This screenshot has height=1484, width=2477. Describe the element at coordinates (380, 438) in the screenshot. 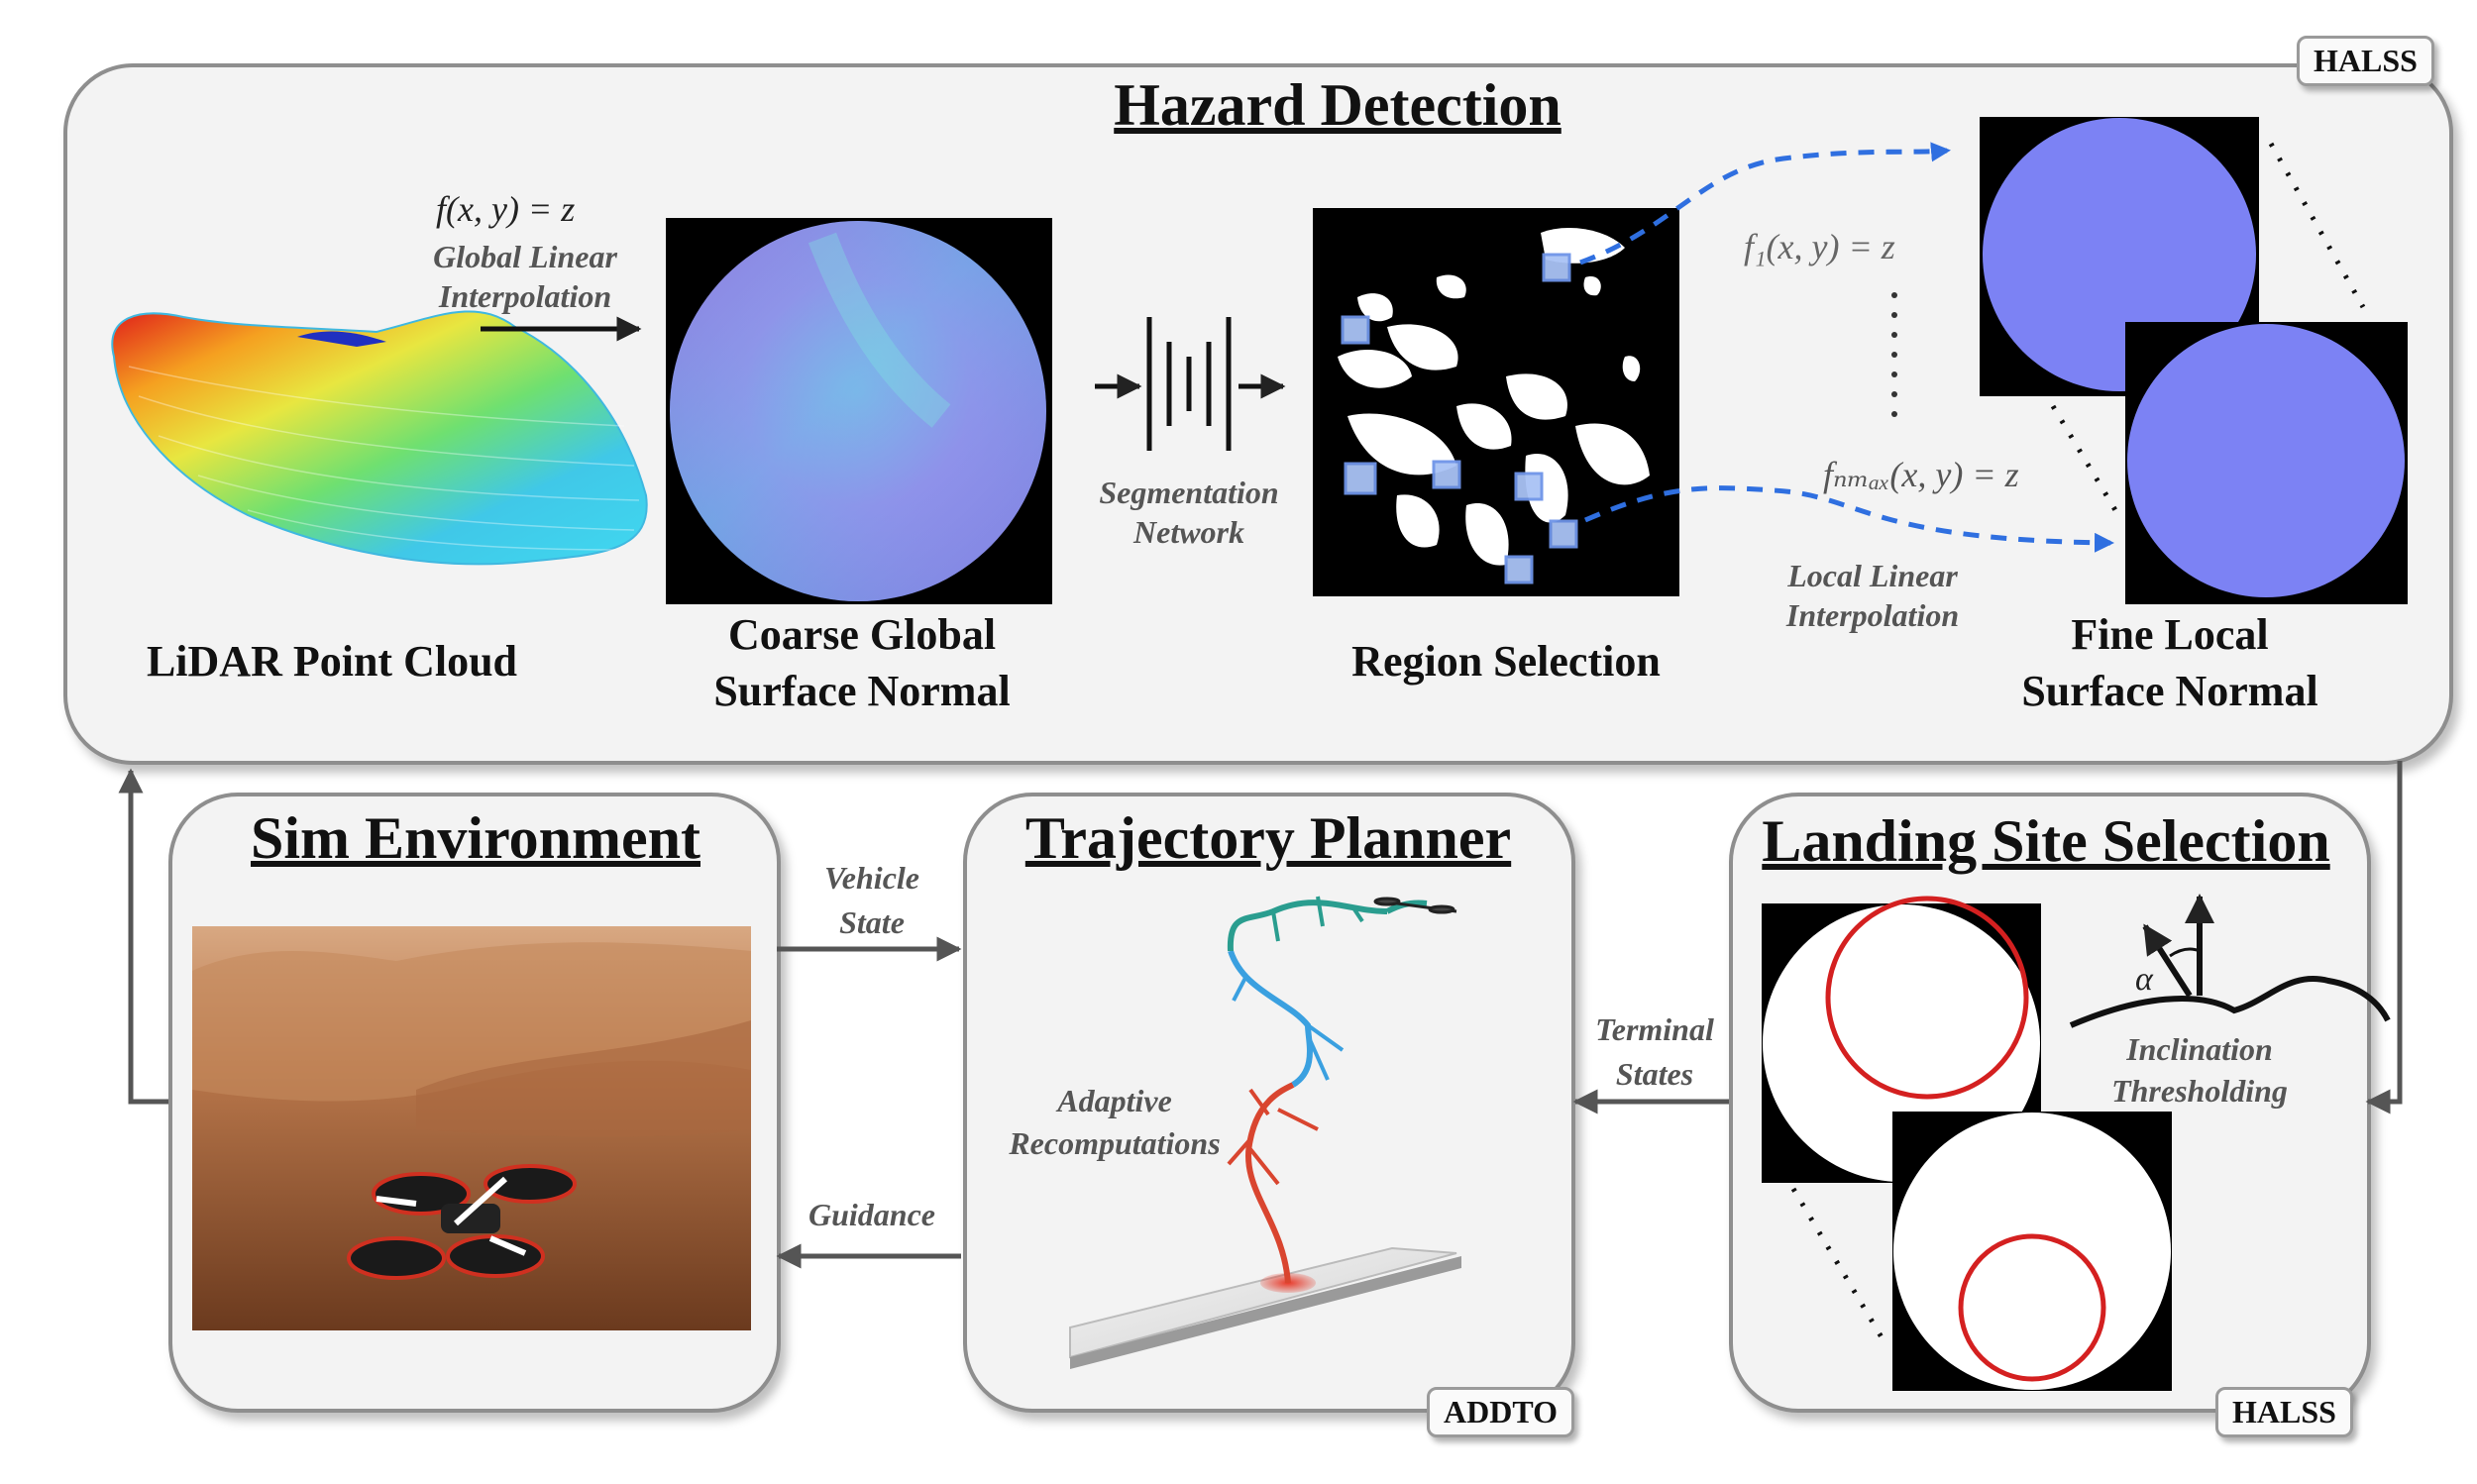

I see `lidar-point-cloud-image` at that location.